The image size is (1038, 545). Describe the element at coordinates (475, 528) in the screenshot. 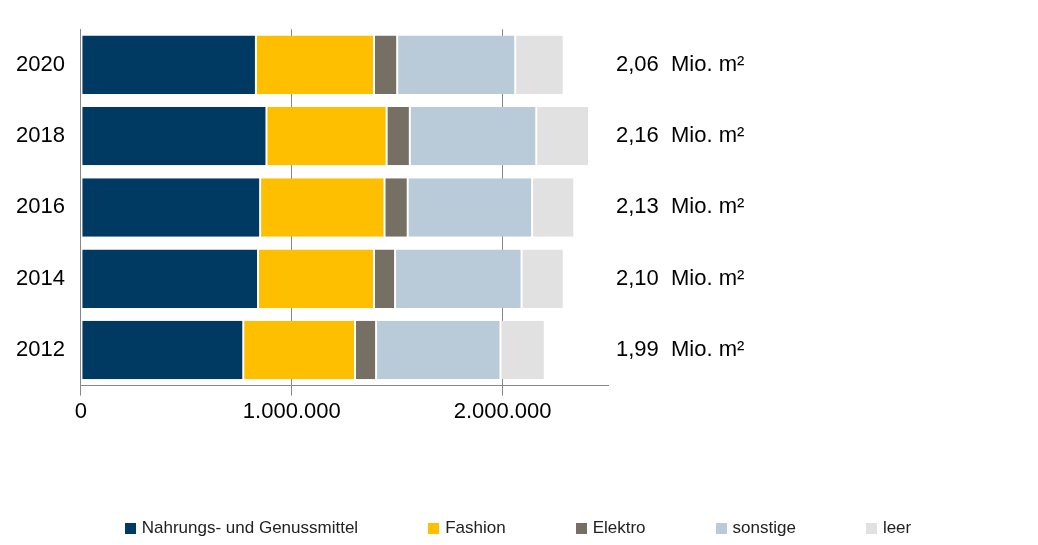

I see `legend-label: Fashion` at that location.